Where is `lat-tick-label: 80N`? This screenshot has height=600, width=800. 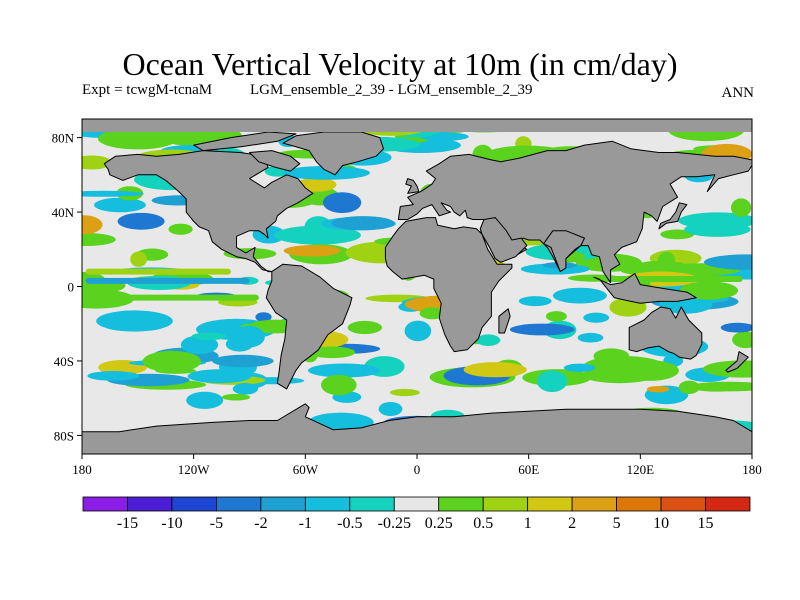
lat-tick-label: 80N is located at coordinates (63, 138).